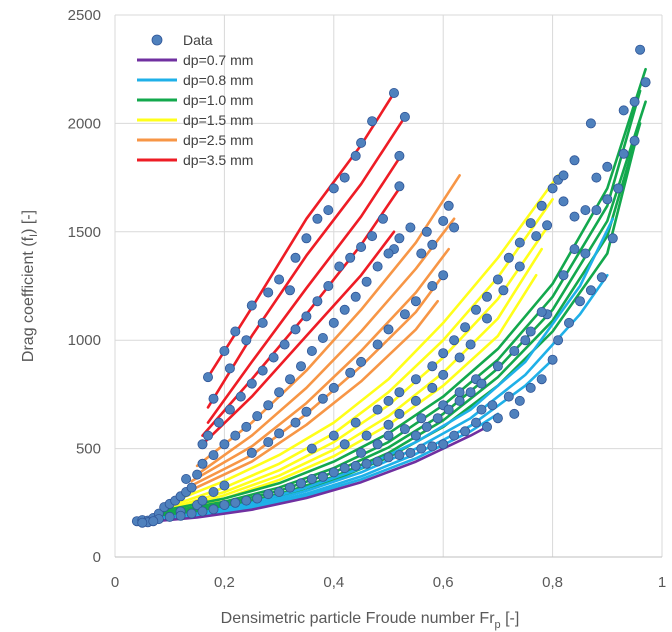 The image size is (672, 632). What do you see at coordinates (84, 15) in the screenshot?
I see `y-tick-label: 2500` at bounding box center [84, 15].